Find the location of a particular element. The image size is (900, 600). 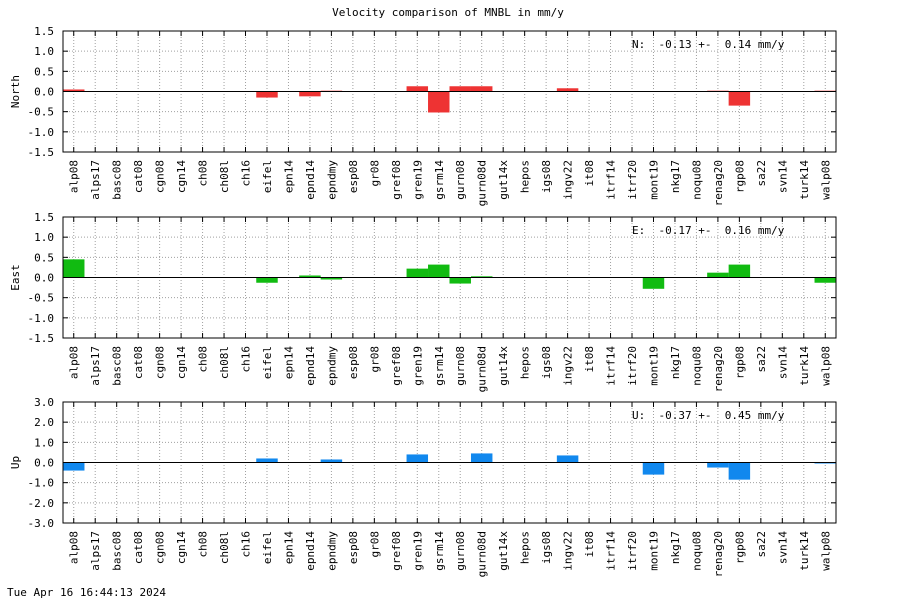

y-tick-label: 0.5 is located at coordinates (44, 257).